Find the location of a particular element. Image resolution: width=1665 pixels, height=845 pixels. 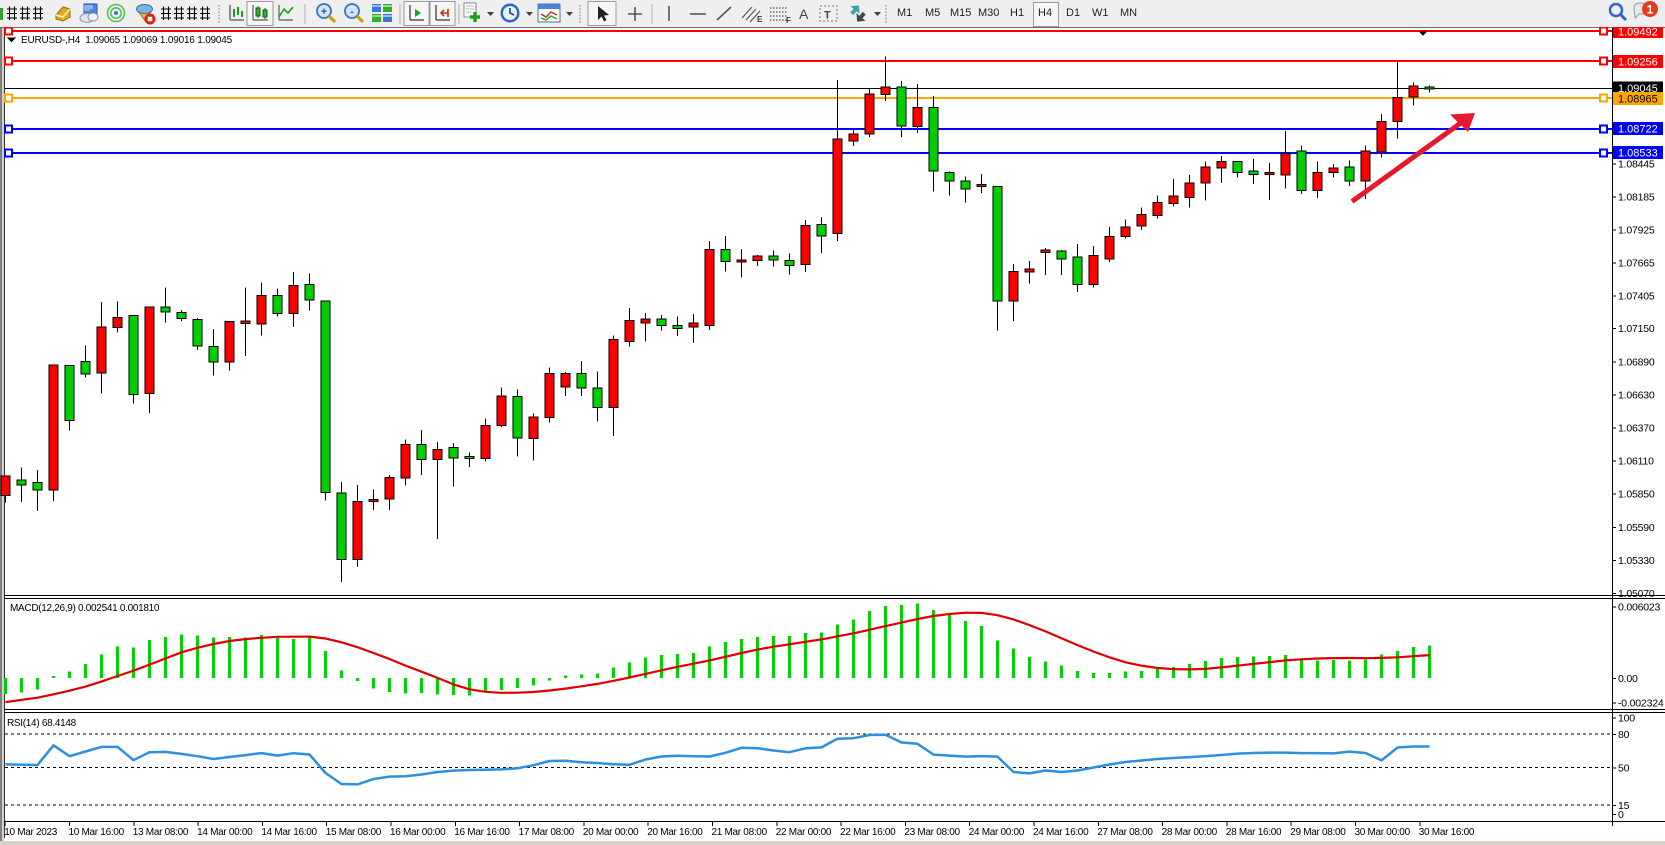

svg-text: 1.05590 is located at coordinates (1636, 528).